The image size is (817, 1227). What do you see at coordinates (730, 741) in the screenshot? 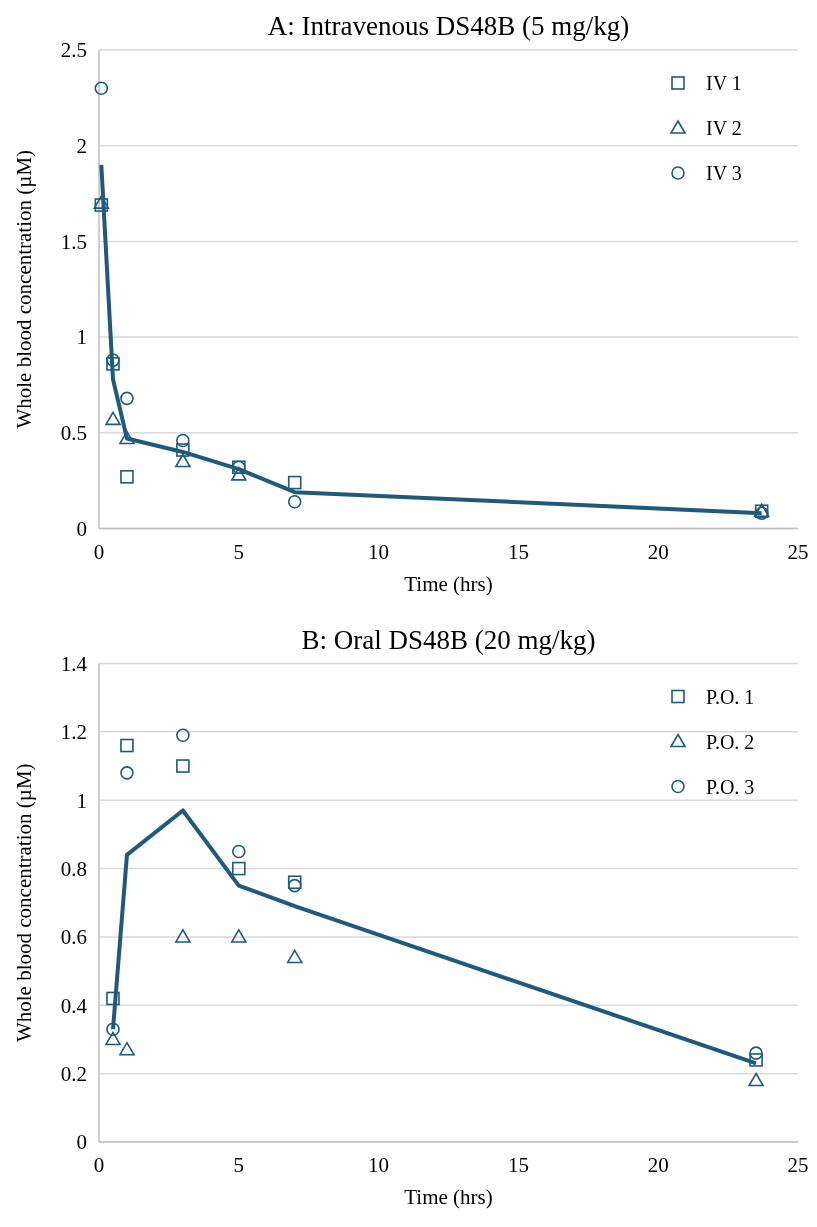
I see `legend-label: P.O. 2` at bounding box center [730, 741].